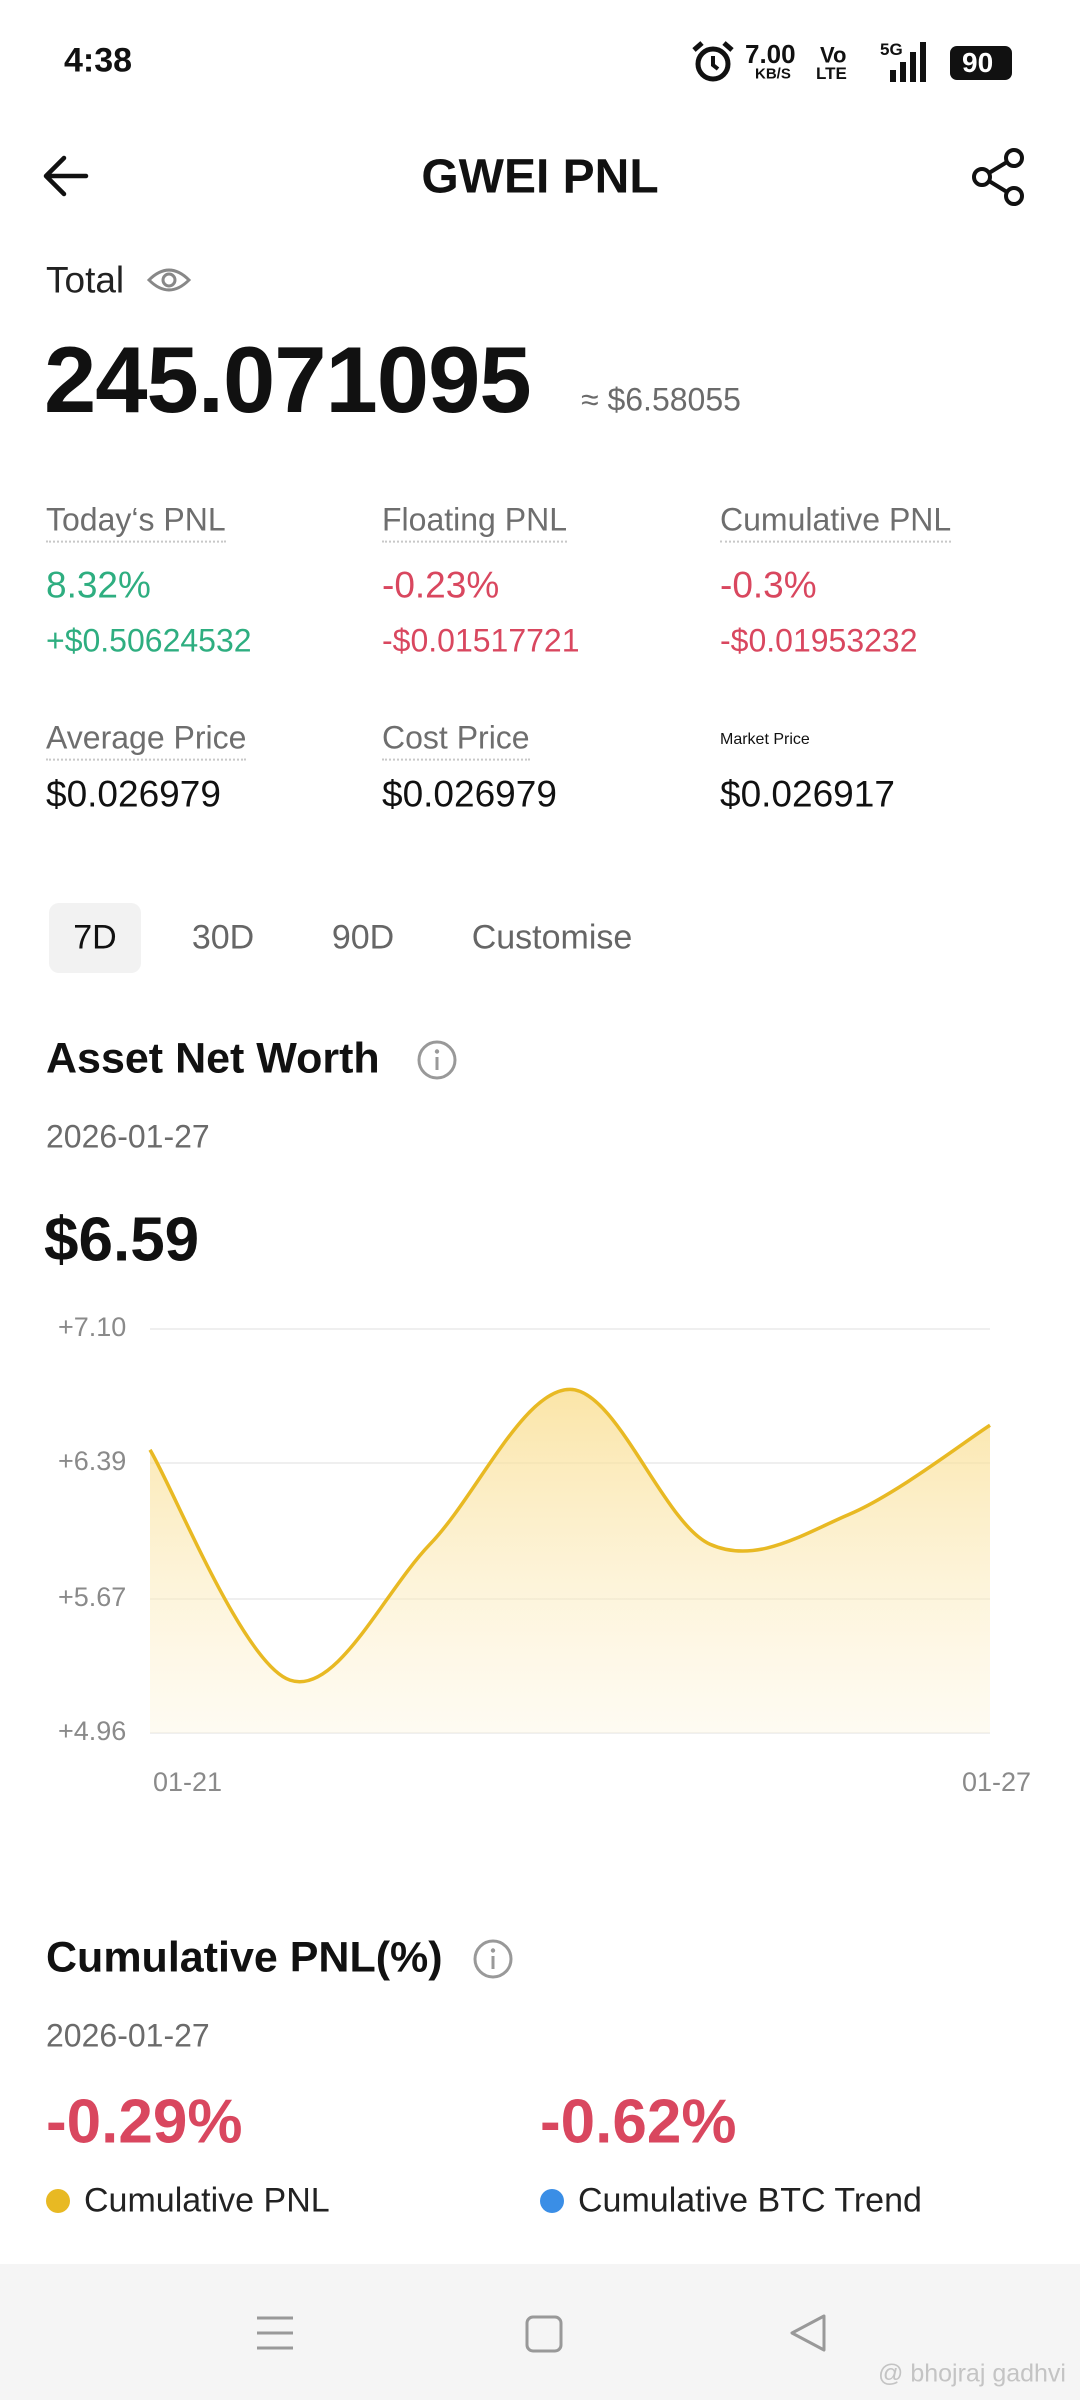  I want to click on stat-value: 8.32%, so click(98, 585).